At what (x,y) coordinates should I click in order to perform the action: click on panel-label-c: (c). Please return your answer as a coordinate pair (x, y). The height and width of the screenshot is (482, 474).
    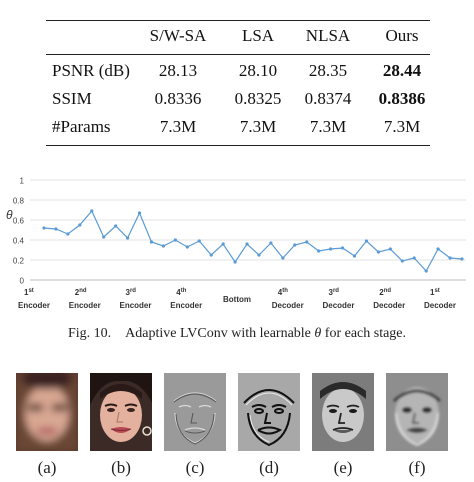
    Looking at the image, I should click on (195, 467).